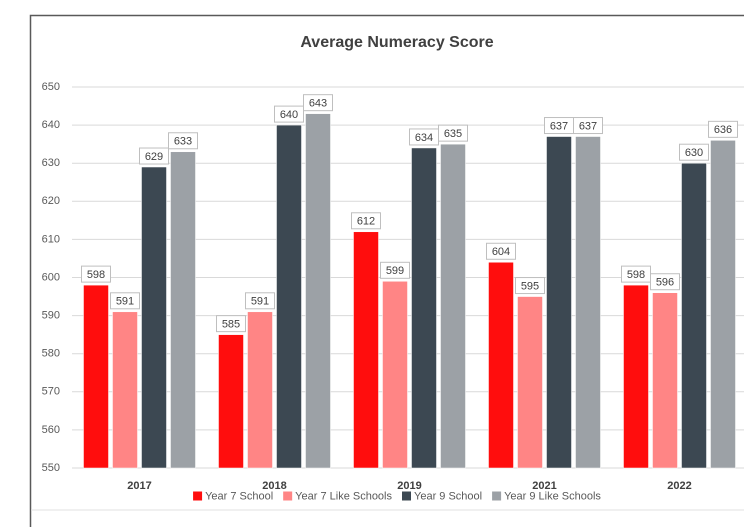 The height and width of the screenshot is (527, 744). Describe the element at coordinates (51, 430) in the screenshot. I see `y-tick-label: 560` at that location.